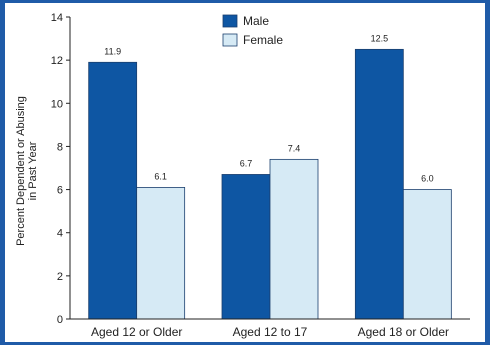 The image size is (490, 345). I want to click on data-label: 7.4, so click(294, 148).